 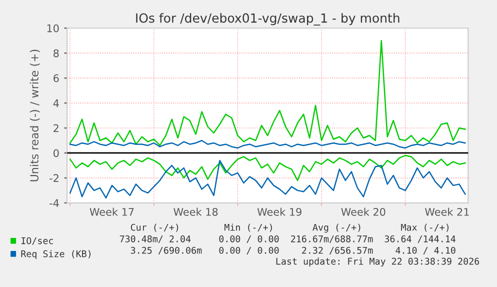 I want to click on y-tick-label: -4, so click(x=54, y=203).